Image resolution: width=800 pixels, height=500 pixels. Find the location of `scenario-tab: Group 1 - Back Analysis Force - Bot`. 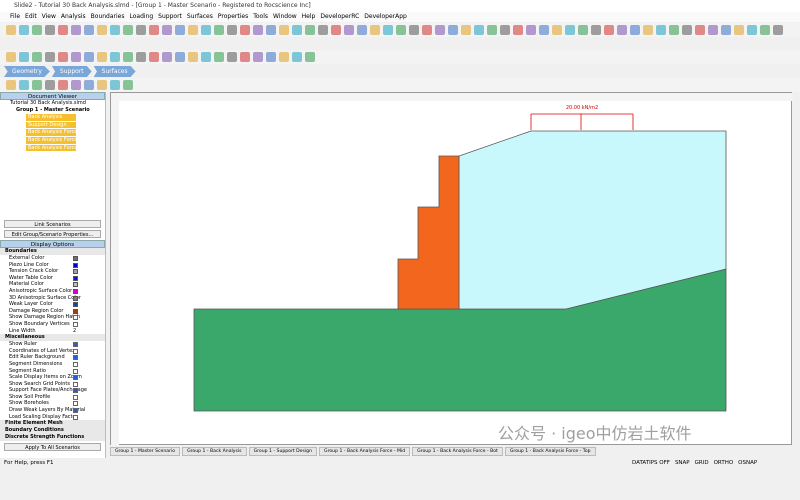

scenario-tab: Group 1 - Back Analysis Force - Bot is located at coordinates (457, 451).